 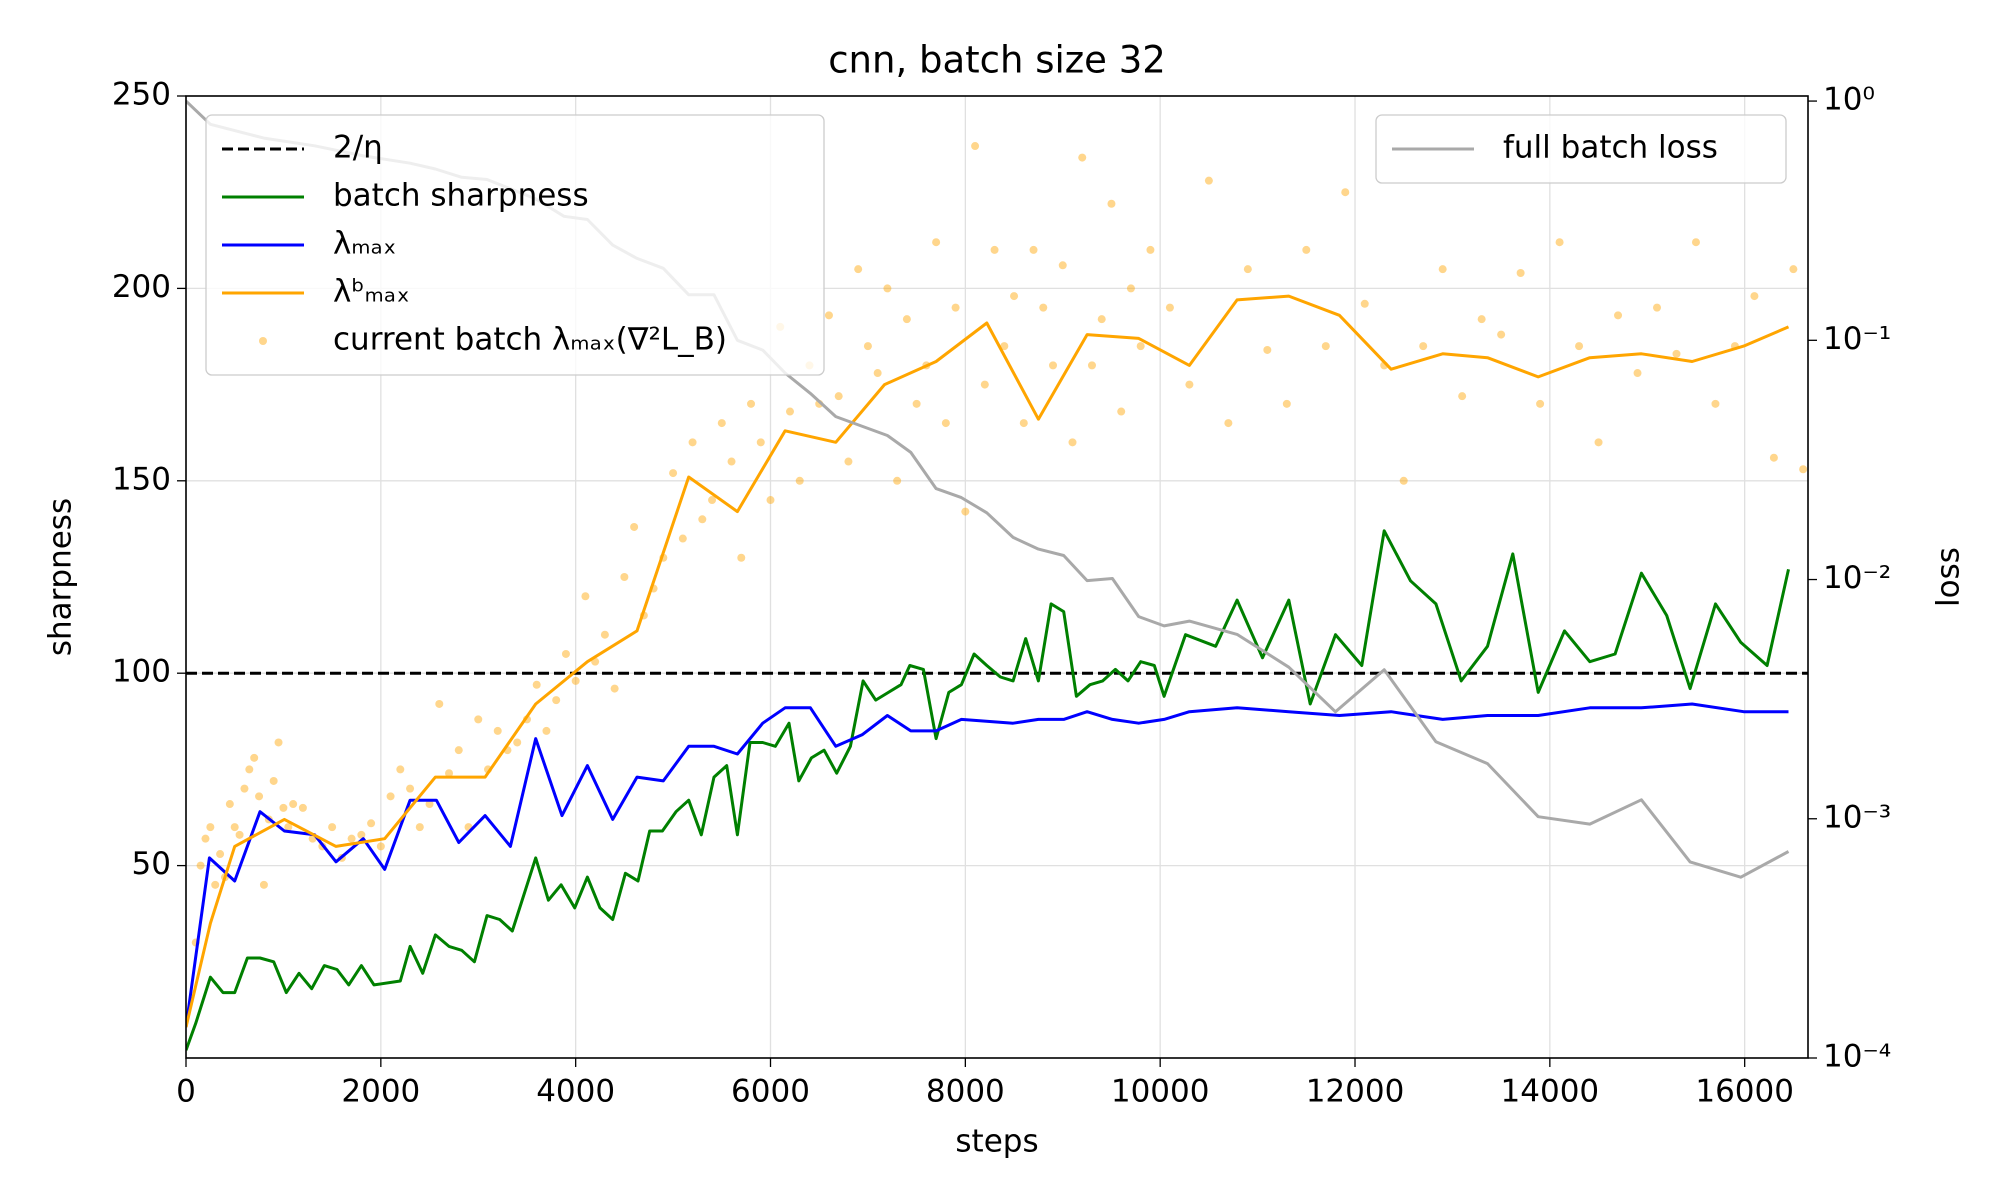 What do you see at coordinates (186, 1092) in the screenshot?
I see `x-tick-label: 0` at bounding box center [186, 1092].